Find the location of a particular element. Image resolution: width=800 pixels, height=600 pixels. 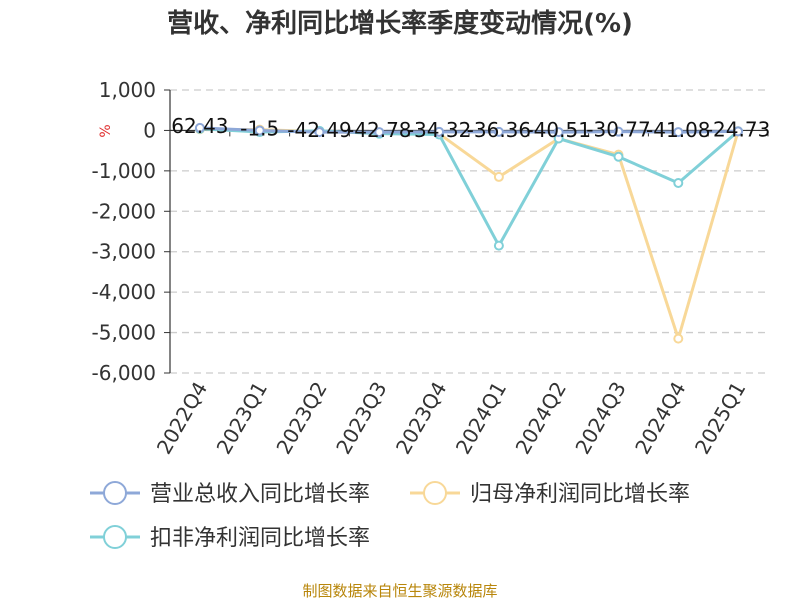

data-label: -40.51 is located at coordinates (558, 130).